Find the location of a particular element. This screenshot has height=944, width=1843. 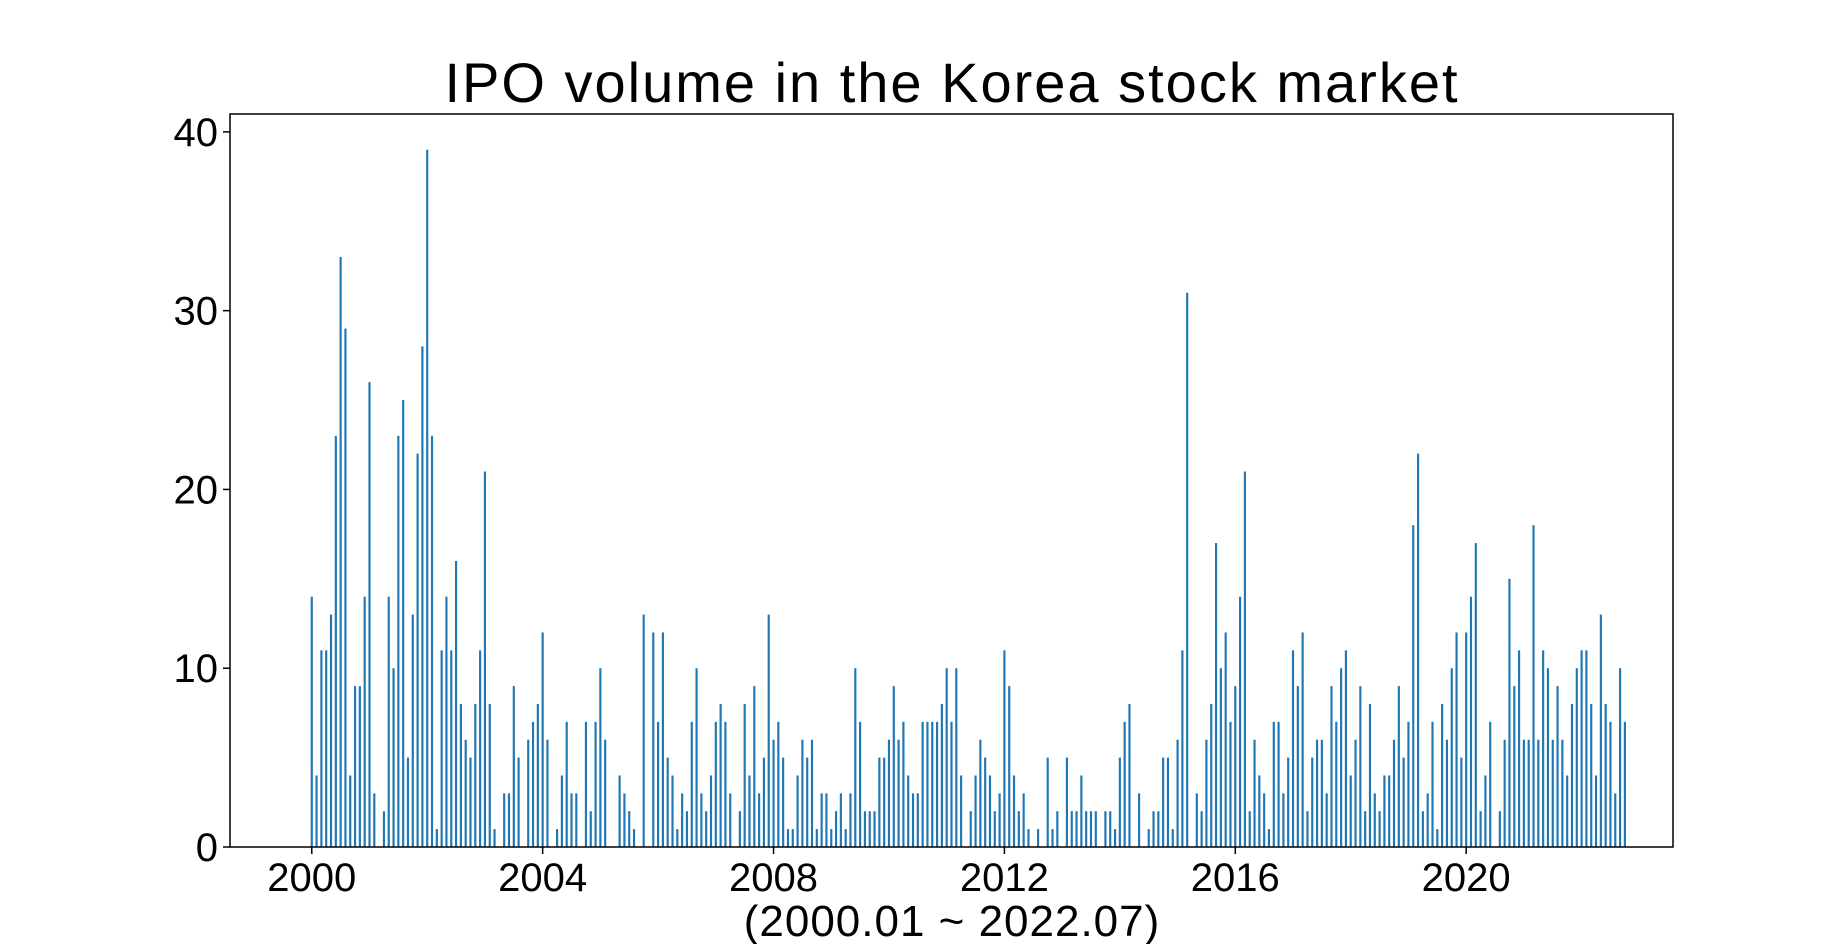

y-tick-label: 20 is located at coordinates (196, 490).